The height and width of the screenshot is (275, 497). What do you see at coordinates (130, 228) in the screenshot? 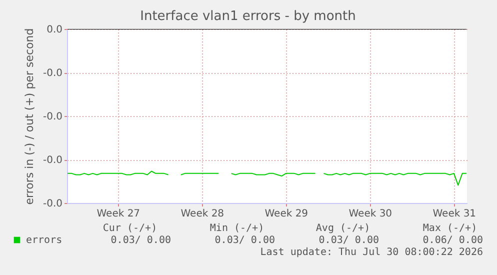
I see `text: Cur (-/+)` at bounding box center [130, 228].